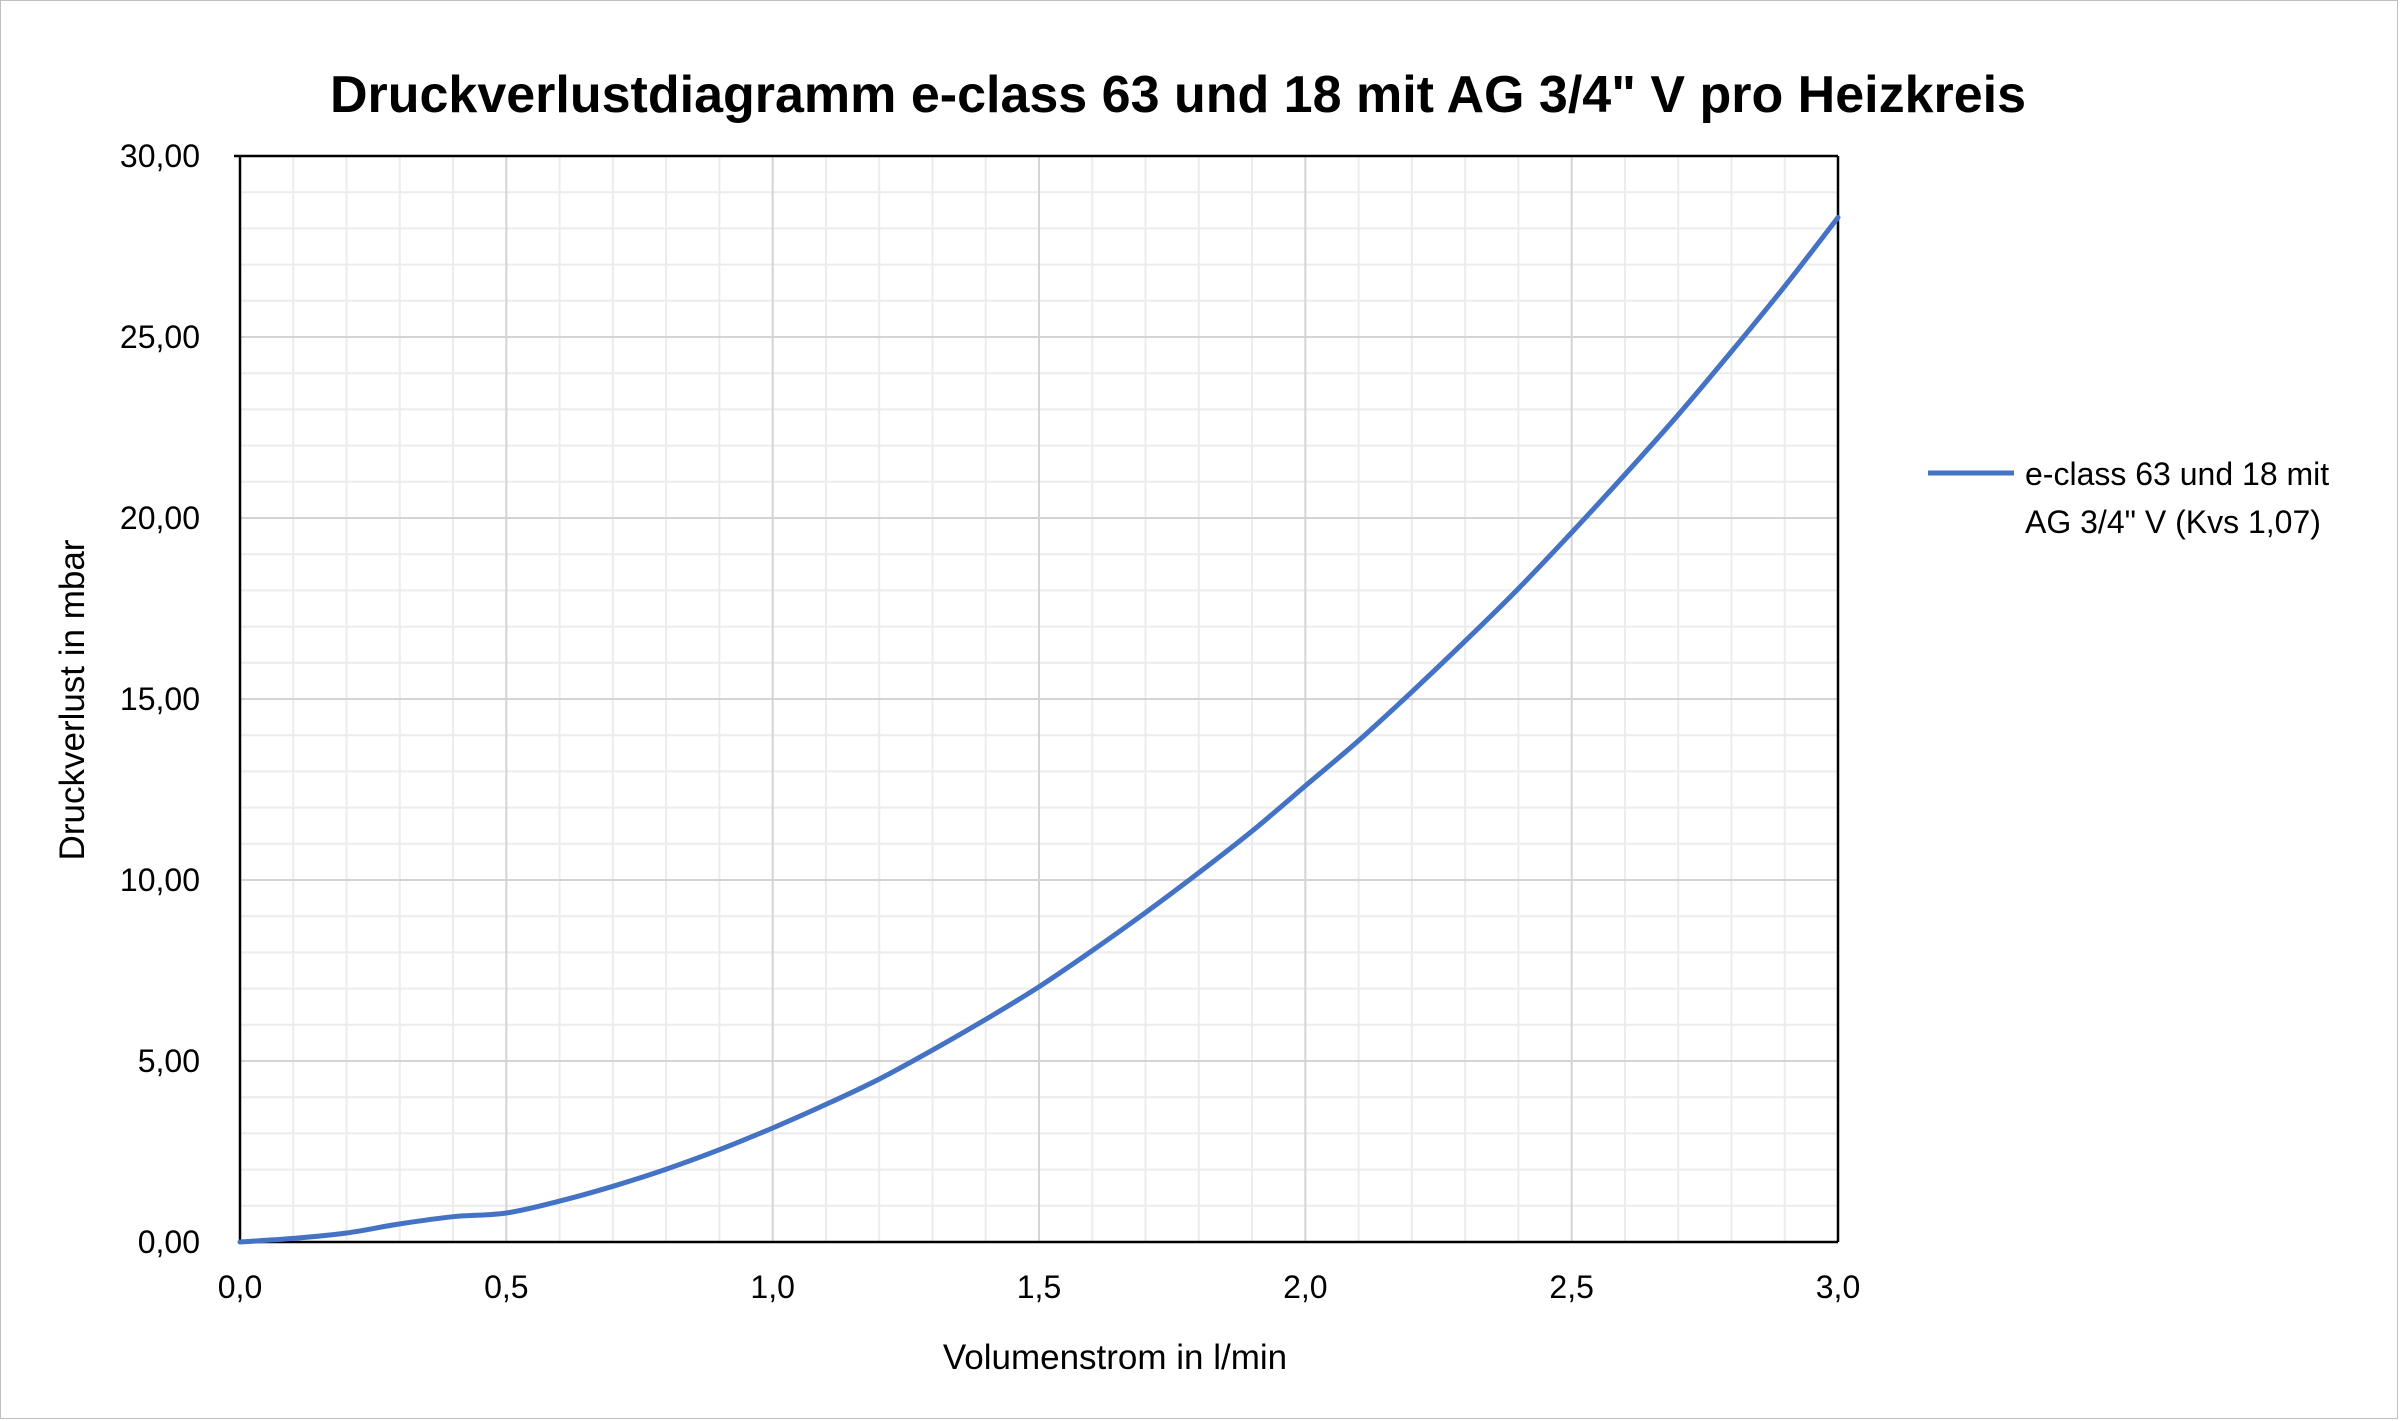 Image resolution: width=2400 pixels, height=1421 pixels. I want to click on y-tick-labels: 0,00 5,00 10,00 15,00 20,00 25,00 30,00, so click(160, 699).